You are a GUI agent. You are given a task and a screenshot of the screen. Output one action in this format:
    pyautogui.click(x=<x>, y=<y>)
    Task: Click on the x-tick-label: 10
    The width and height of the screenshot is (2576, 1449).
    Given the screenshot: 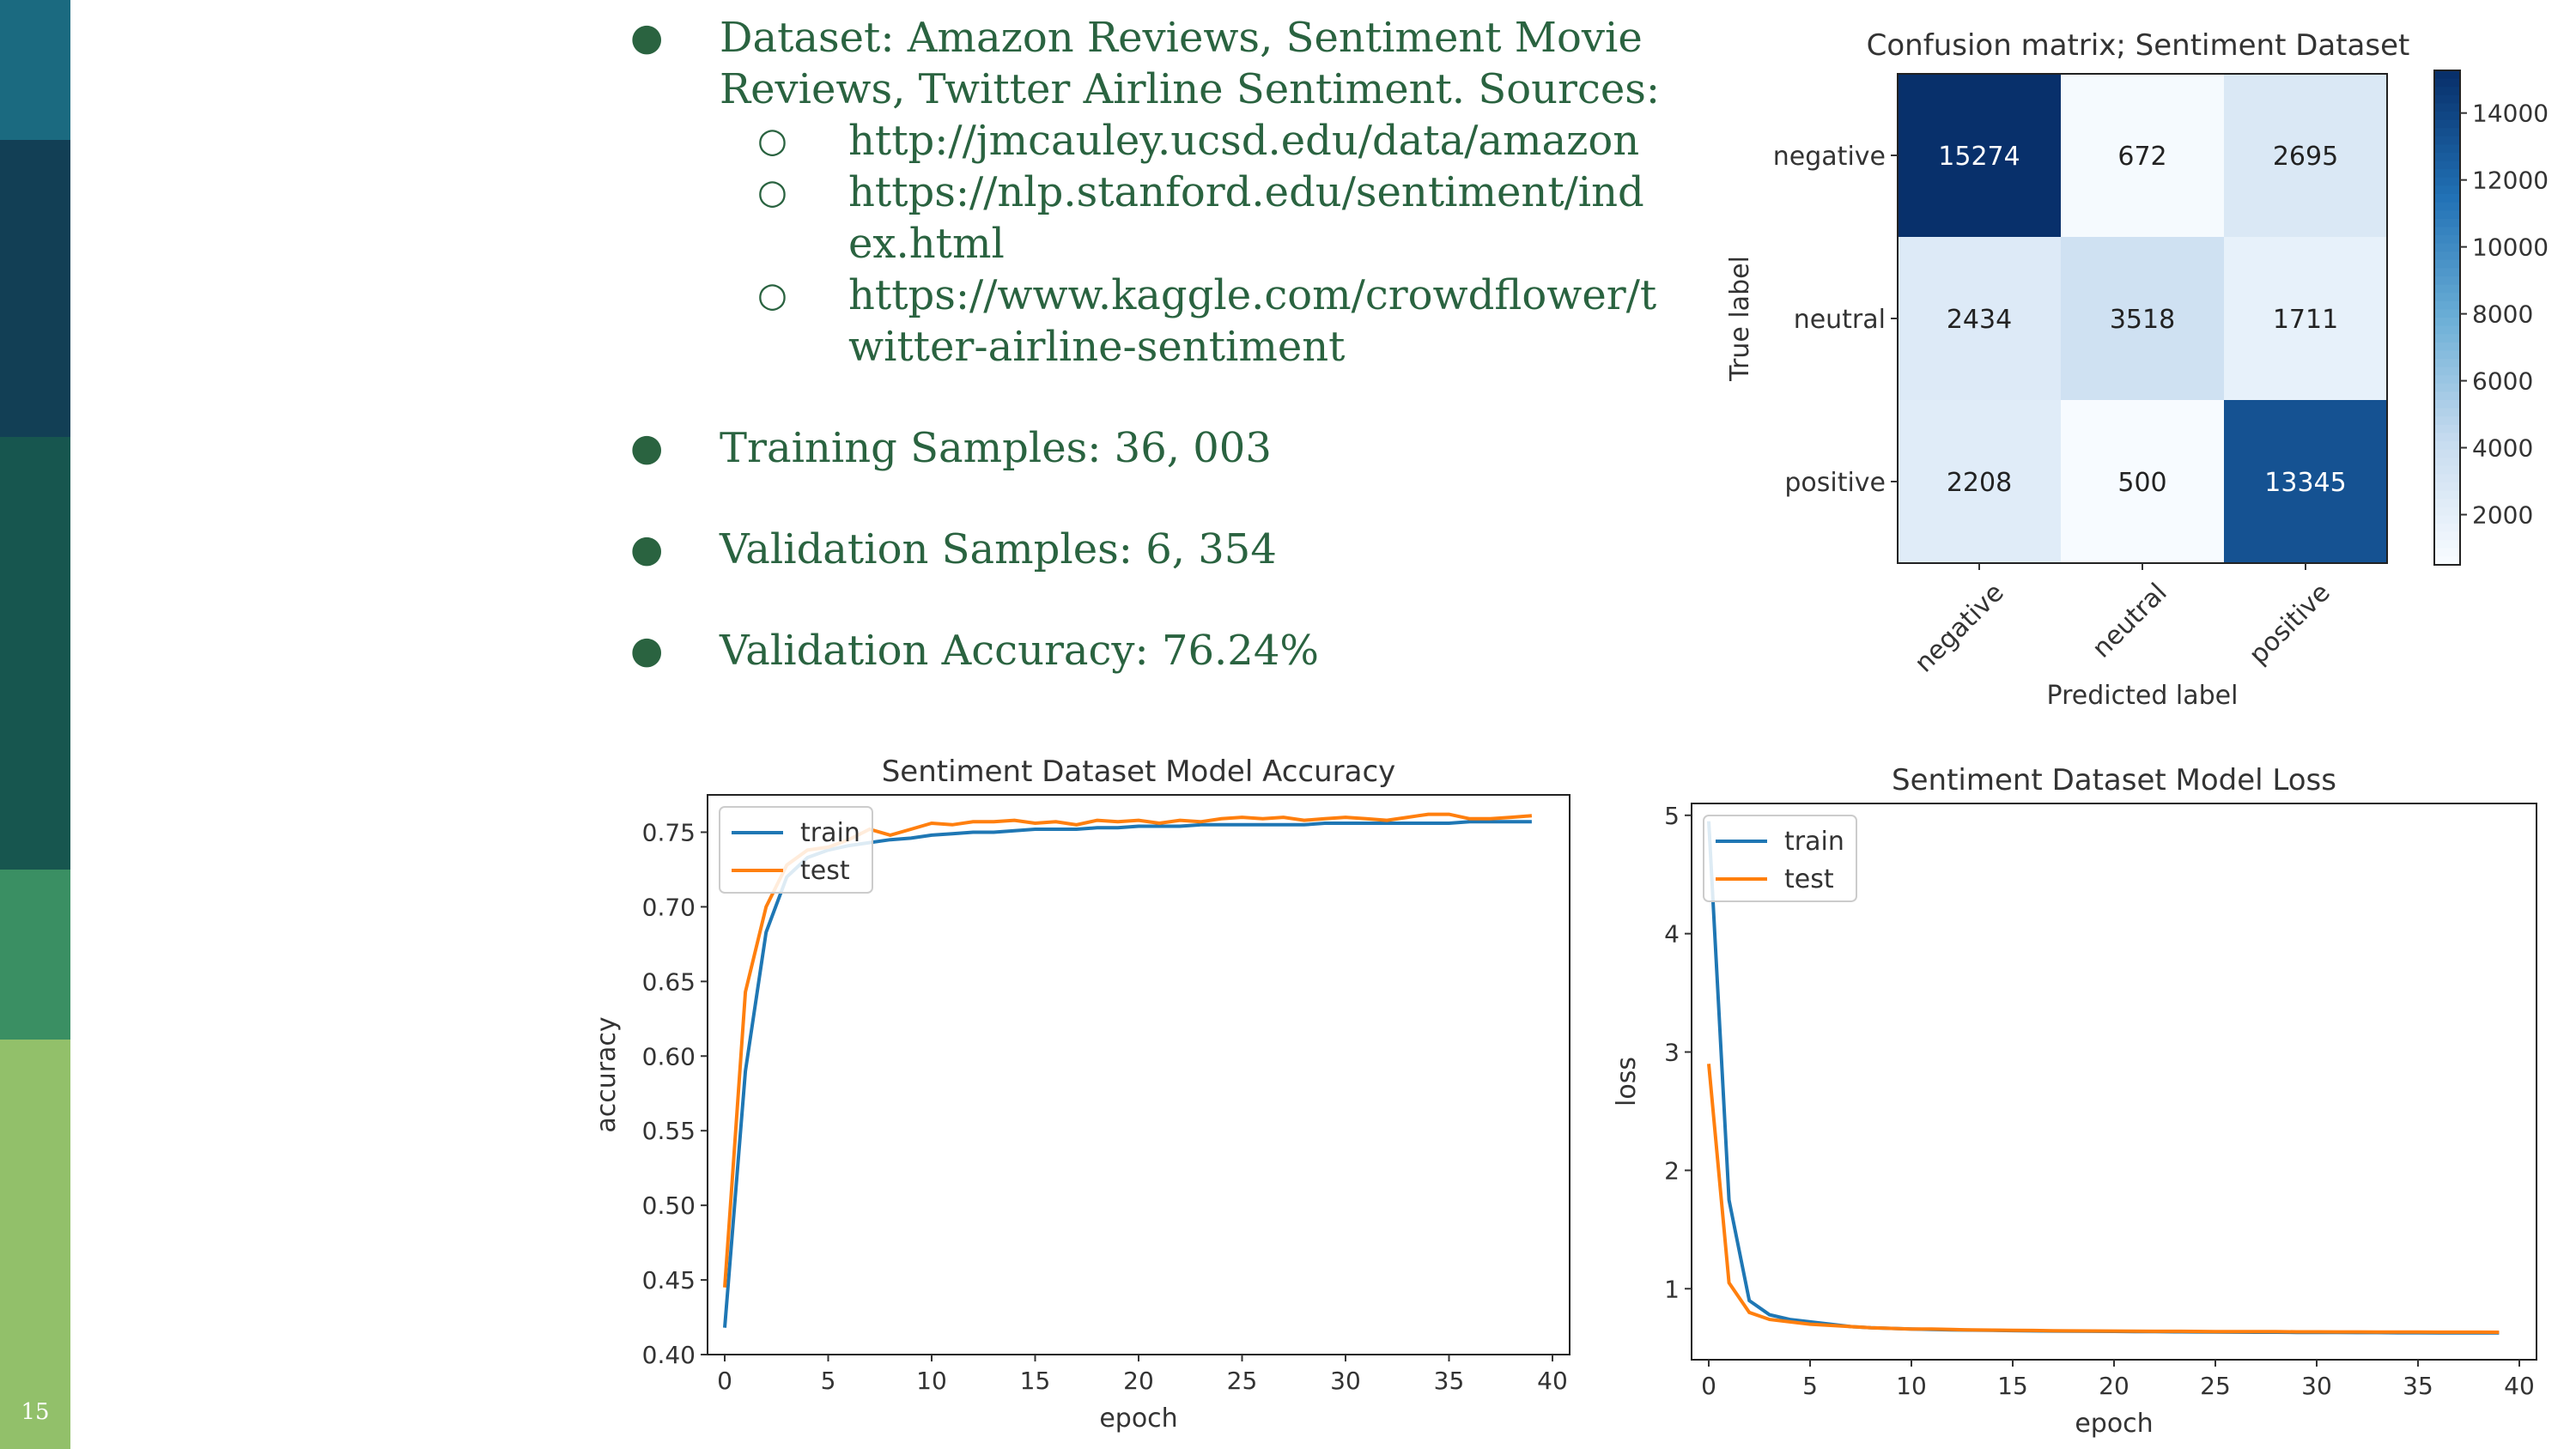 What is the action you would take?
    pyautogui.click(x=1911, y=1386)
    